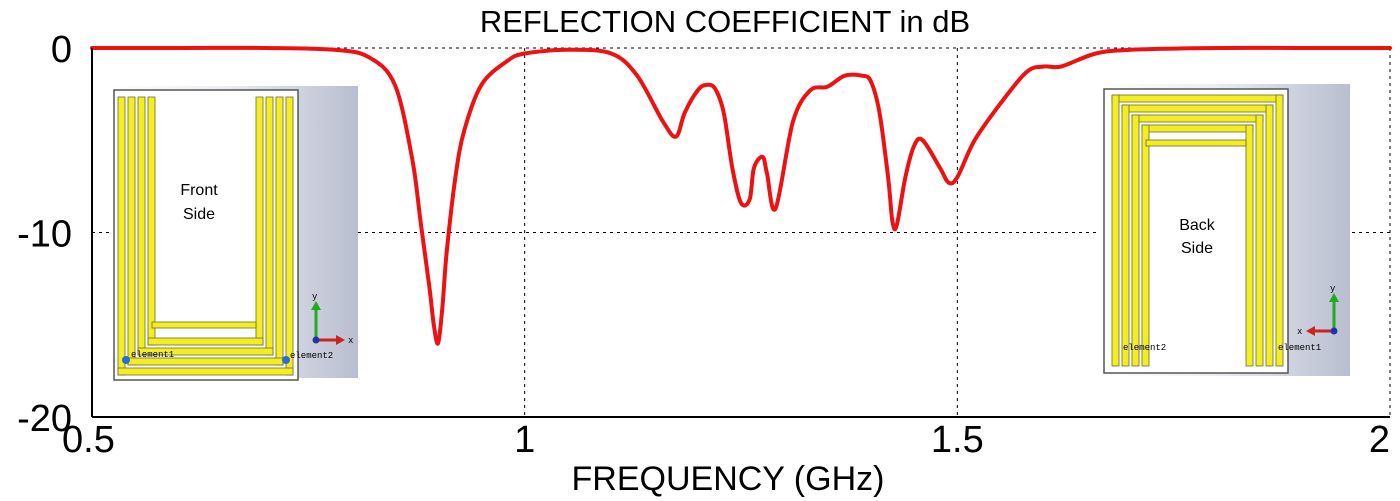 The height and width of the screenshot is (501, 1400). What do you see at coordinates (957, 440) in the screenshot?
I see `x-tick-label: 1.5` at bounding box center [957, 440].